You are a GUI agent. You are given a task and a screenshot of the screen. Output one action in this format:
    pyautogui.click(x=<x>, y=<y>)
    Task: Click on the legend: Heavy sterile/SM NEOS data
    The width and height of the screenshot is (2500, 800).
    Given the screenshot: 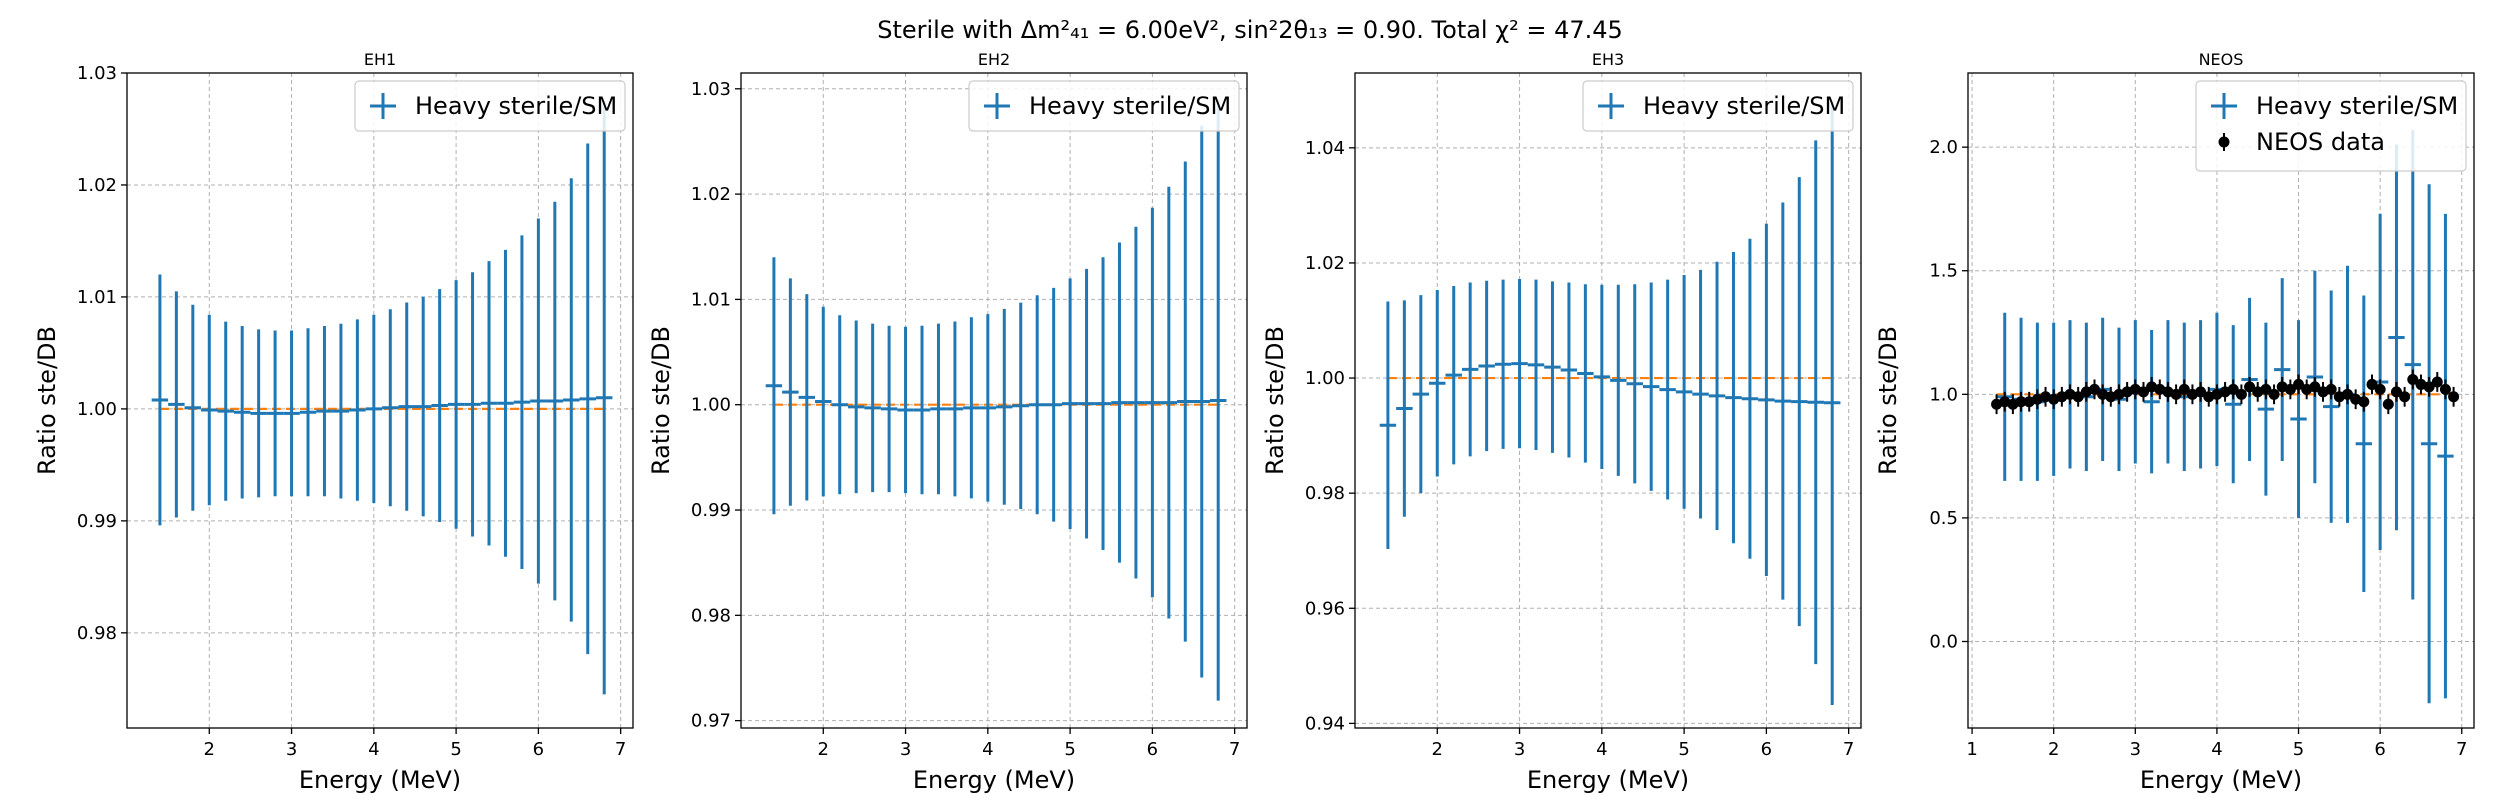 What is the action you would take?
    pyautogui.click(x=2331, y=126)
    